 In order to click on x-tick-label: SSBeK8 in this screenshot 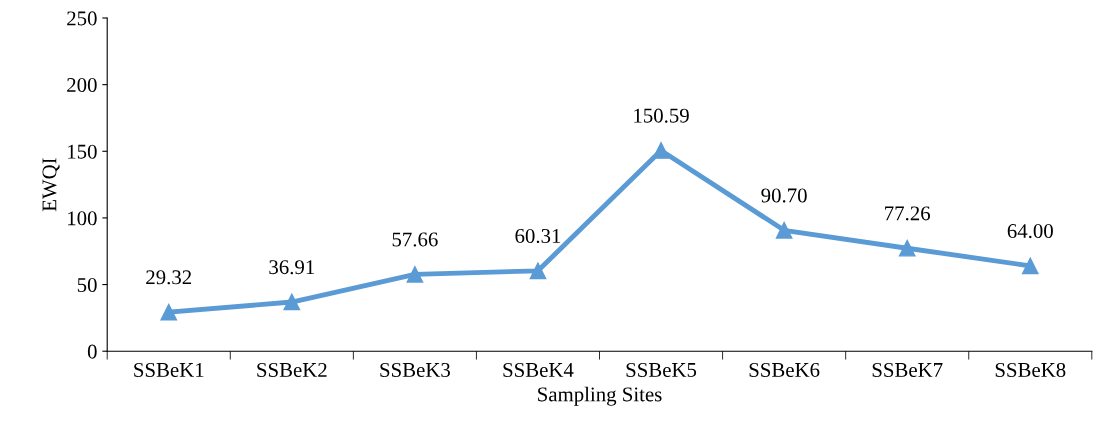, I will do `click(1030, 369)`.